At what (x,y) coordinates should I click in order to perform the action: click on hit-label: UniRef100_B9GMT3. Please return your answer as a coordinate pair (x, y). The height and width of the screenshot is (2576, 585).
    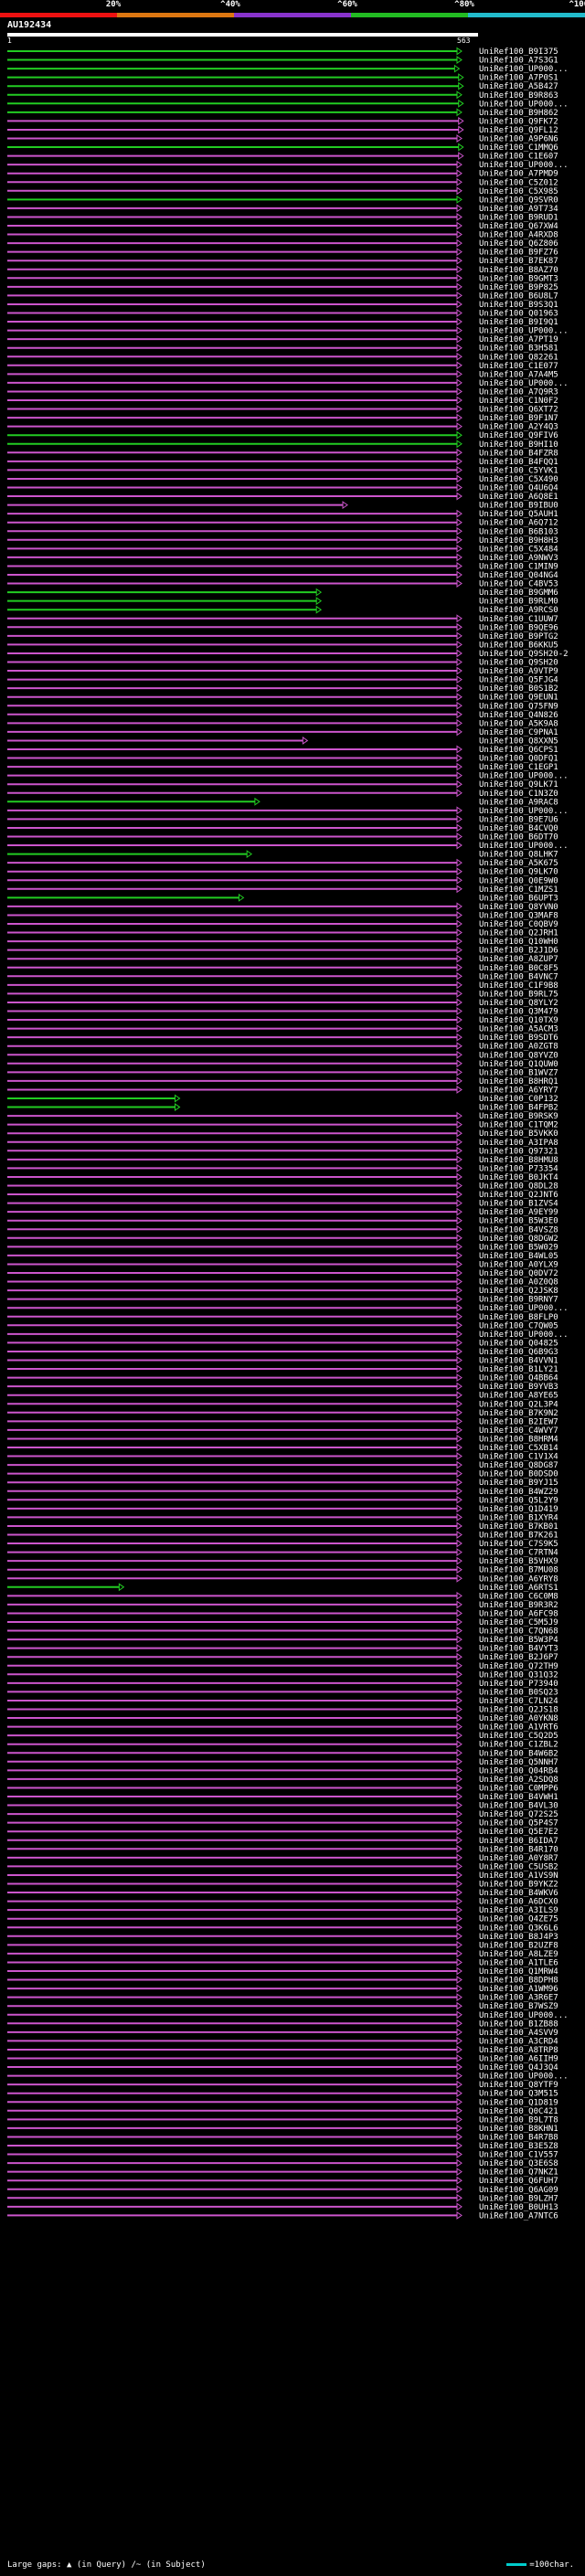
    Looking at the image, I should click on (518, 278).